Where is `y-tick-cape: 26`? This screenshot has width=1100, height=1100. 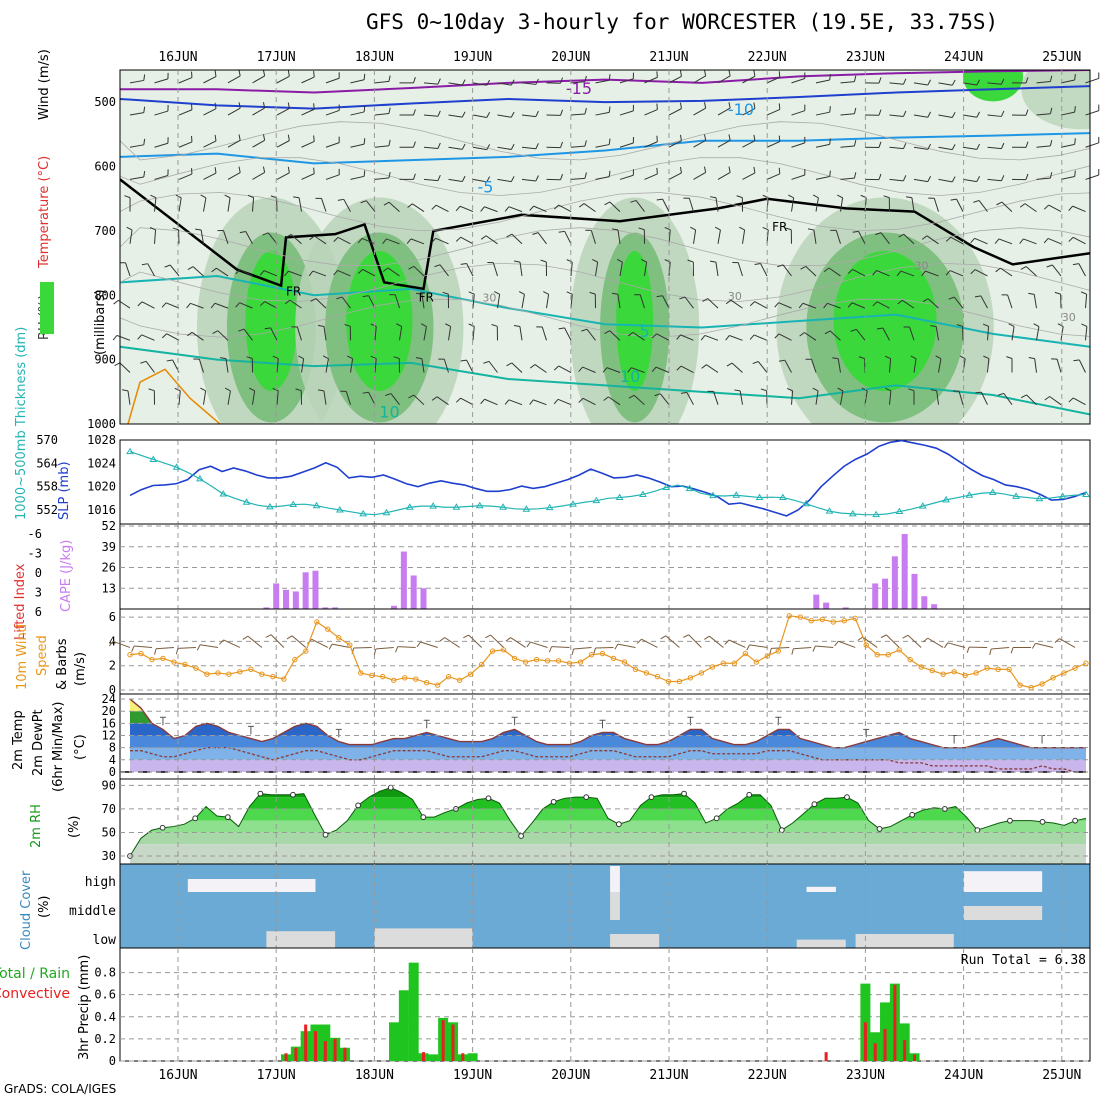
y-tick-cape: 26 is located at coordinates (109, 568).